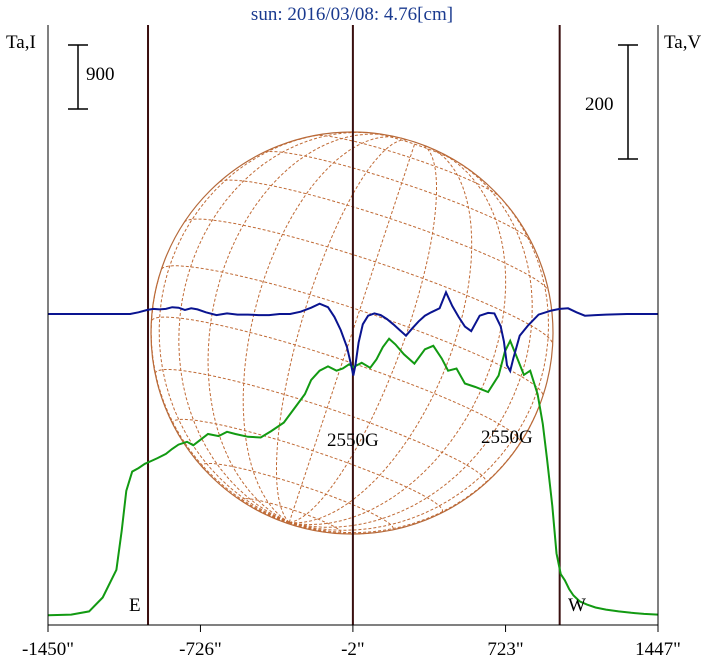 This screenshot has width=708, height=662. What do you see at coordinates (353, 649) in the screenshot?
I see `x-tick-label: -2"` at bounding box center [353, 649].